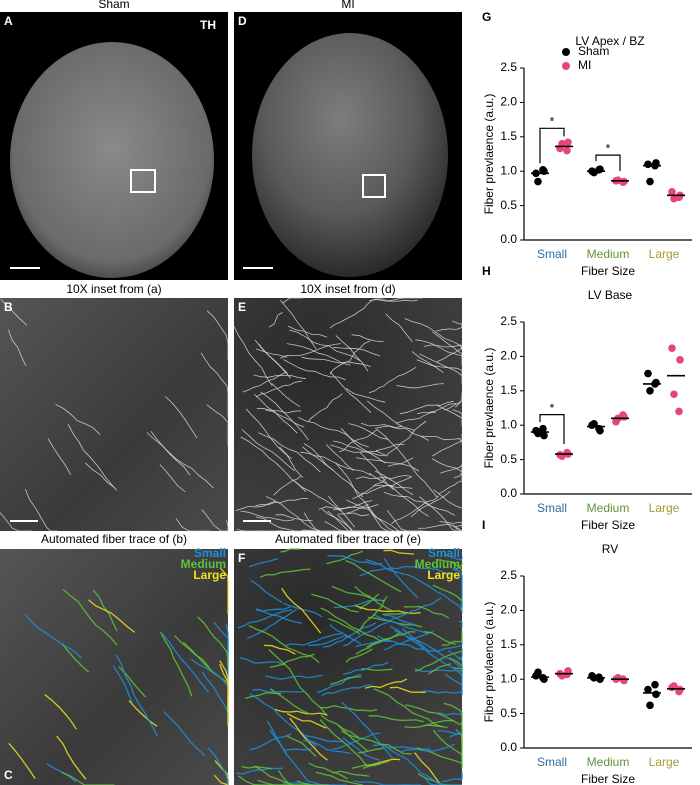 Image resolution: width=700 pixels, height=785 pixels. What do you see at coordinates (203, 564) in the screenshot?
I see `trace-legend: Medium` at bounding box center [203, 564].